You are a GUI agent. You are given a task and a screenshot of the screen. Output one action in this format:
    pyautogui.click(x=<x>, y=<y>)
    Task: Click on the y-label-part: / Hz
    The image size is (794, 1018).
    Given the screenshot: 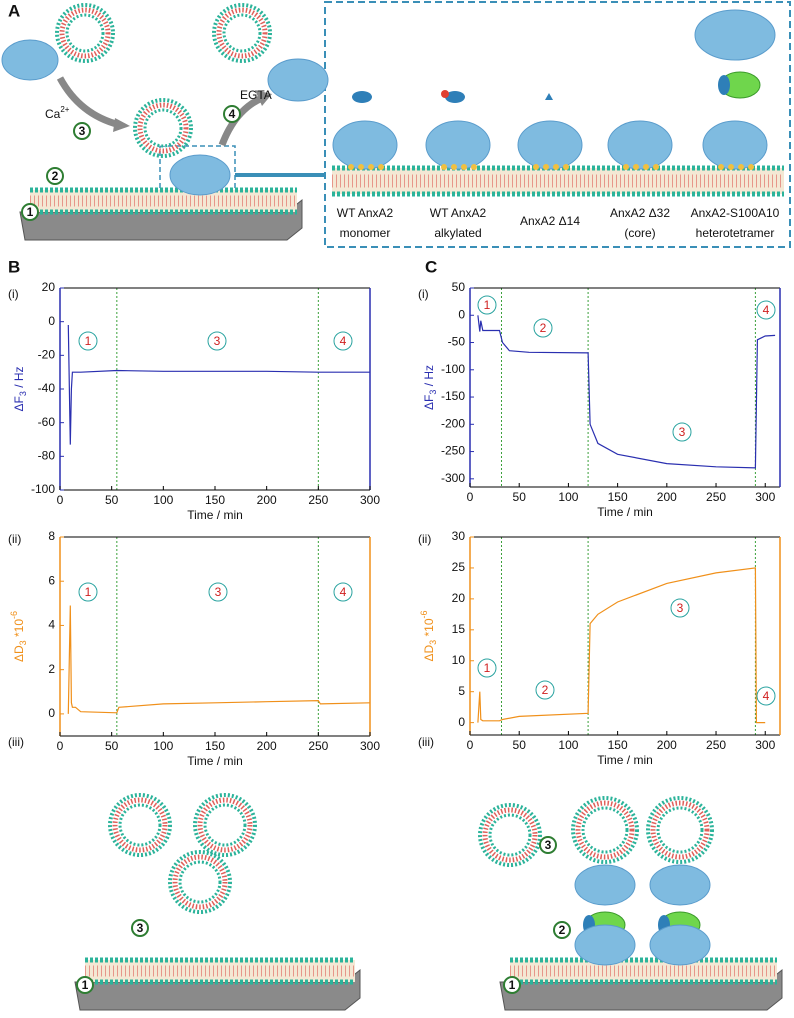 What is the action you would take?
    pyautogui.click(x=429, y=377)
    